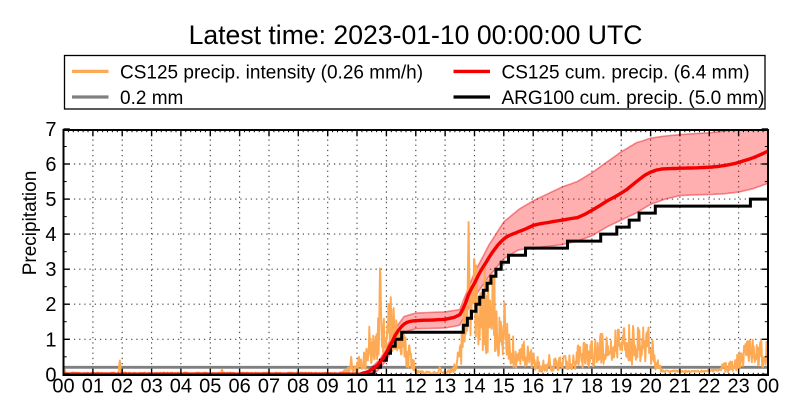 This screenshot has height=420, width=800. Describe the element at coordinates (416, 387) in the screenshot. I see `svg-text: 12` at that location.